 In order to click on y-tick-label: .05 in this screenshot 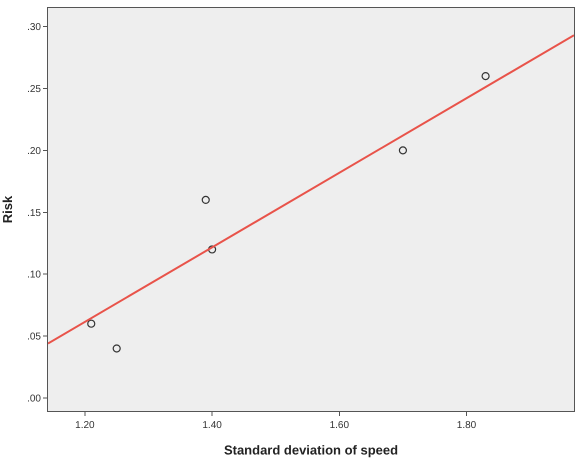, I will do `click(34, 337)`.